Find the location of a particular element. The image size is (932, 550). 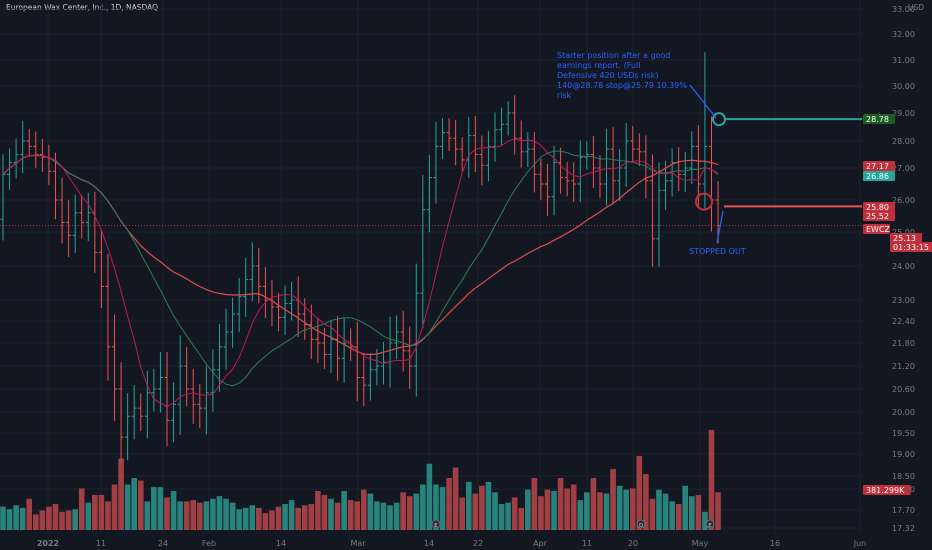

y-tick-label: 30.00 is located at coordinates (903, 86).